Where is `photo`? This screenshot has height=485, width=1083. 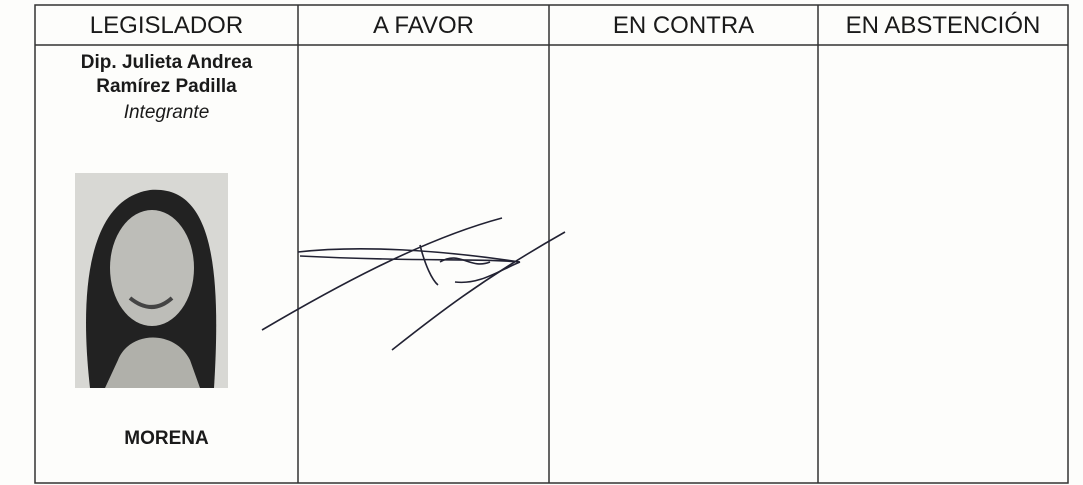
photo is located at coordinates (151, 280).